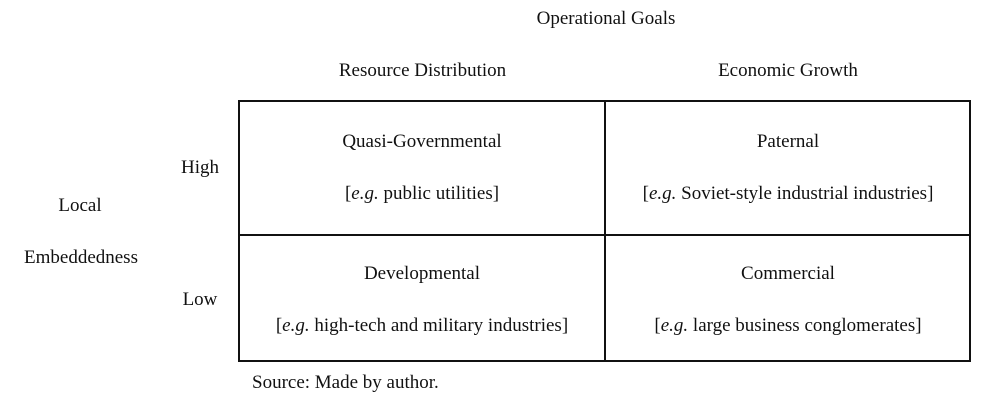 This screenshot has width=984, height=404. I want to click on row-axis-label-embeddedness: Embeddedness, so click(81, 257).